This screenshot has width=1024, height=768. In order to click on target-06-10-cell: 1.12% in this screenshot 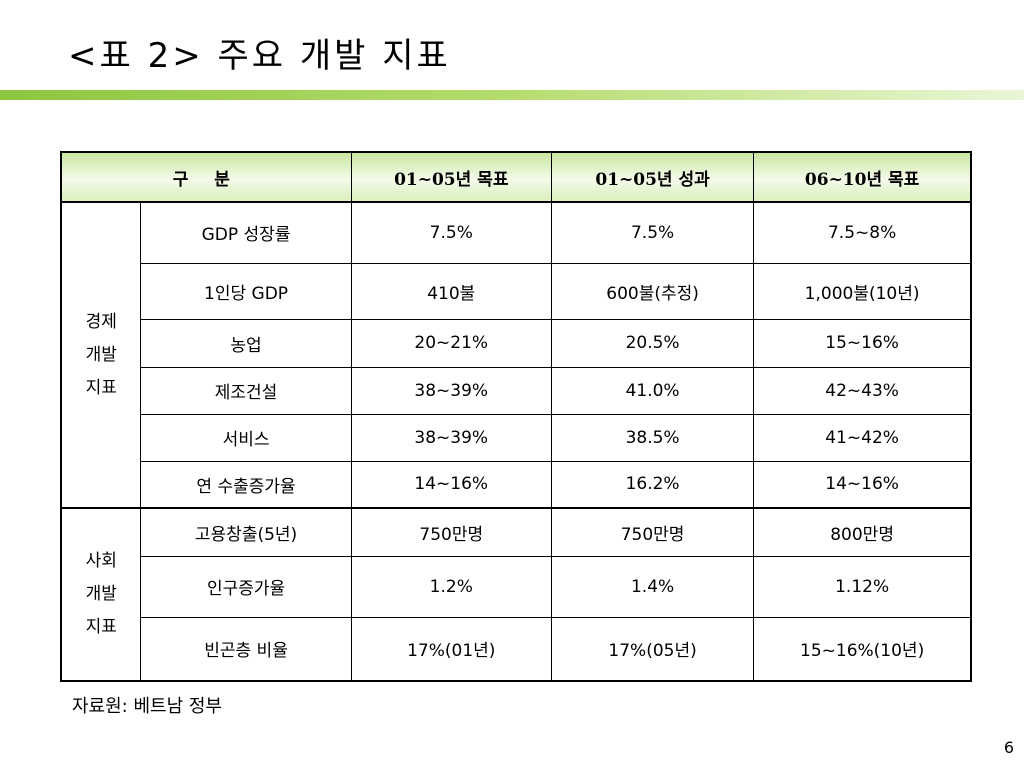, I will do `click(862, 586)`.